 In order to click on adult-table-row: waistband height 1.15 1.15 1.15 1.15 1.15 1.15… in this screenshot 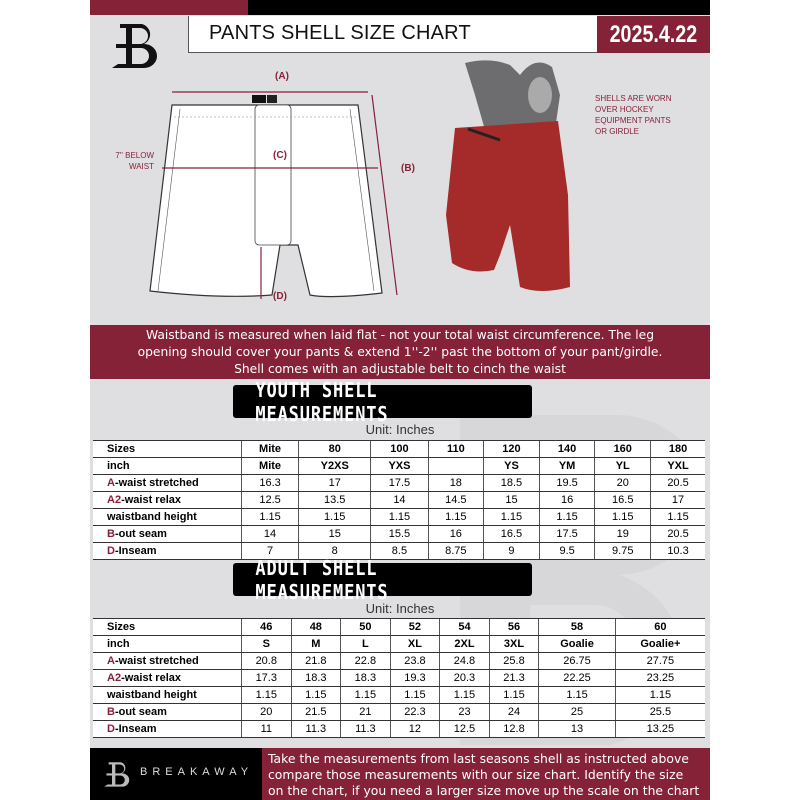, I will do `click(399, 695)`.